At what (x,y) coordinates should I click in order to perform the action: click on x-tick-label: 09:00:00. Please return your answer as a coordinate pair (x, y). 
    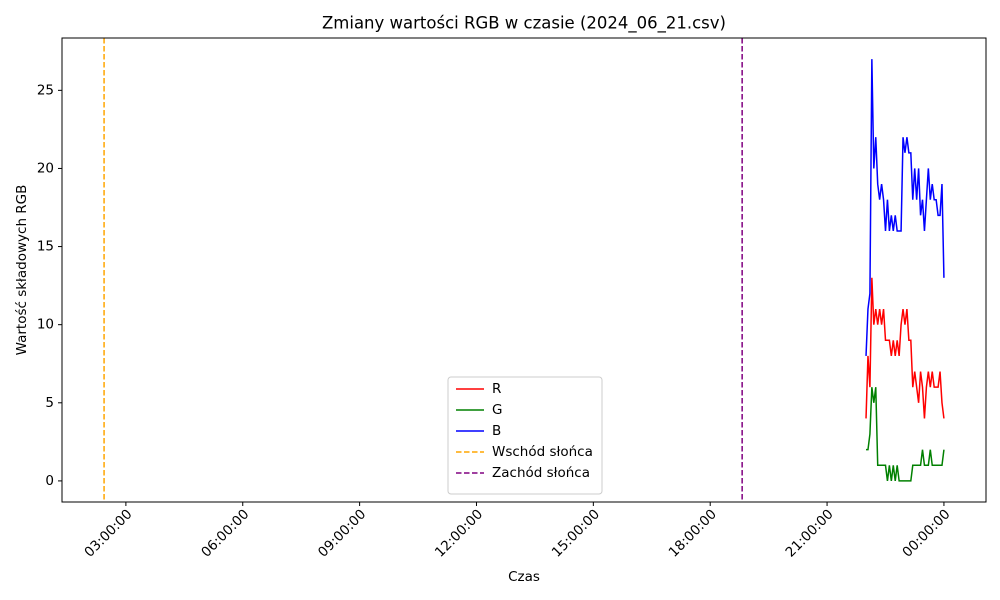
    Looking at the image, I should click on (342, 533).